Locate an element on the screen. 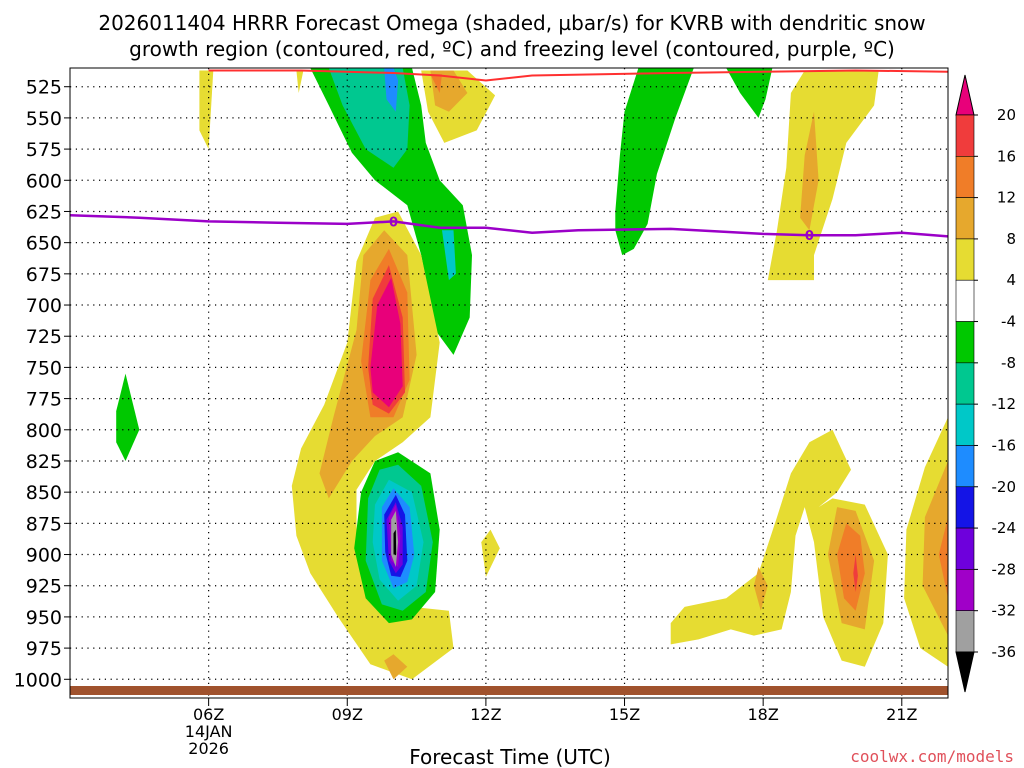 This screenshot has height=768, width=1024. colorbar-label: -36 is located at coordinates (1004, 652).